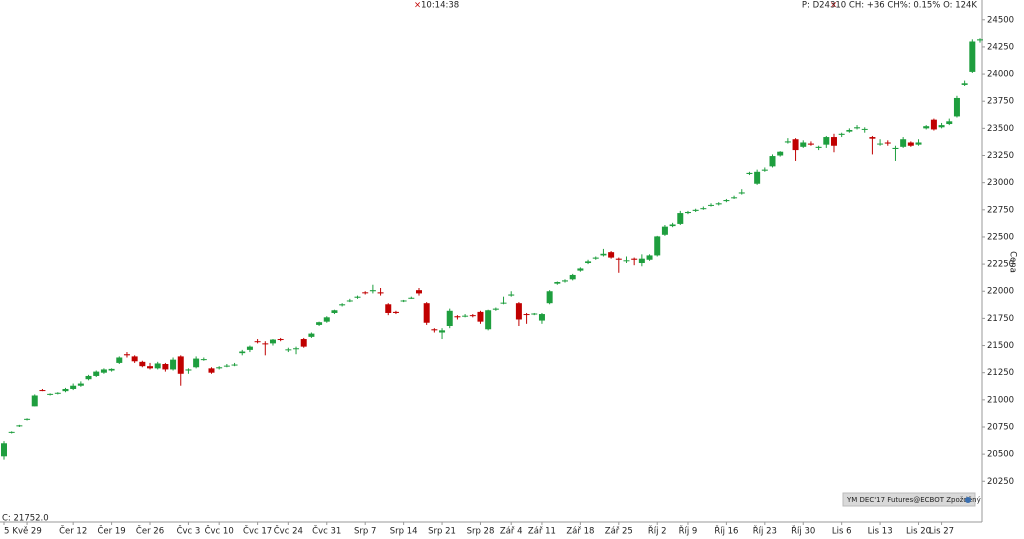 The width and height of the screenshot is (1024, 539). I want to click on x-tick-label: Říj 30, so click(803, 531).